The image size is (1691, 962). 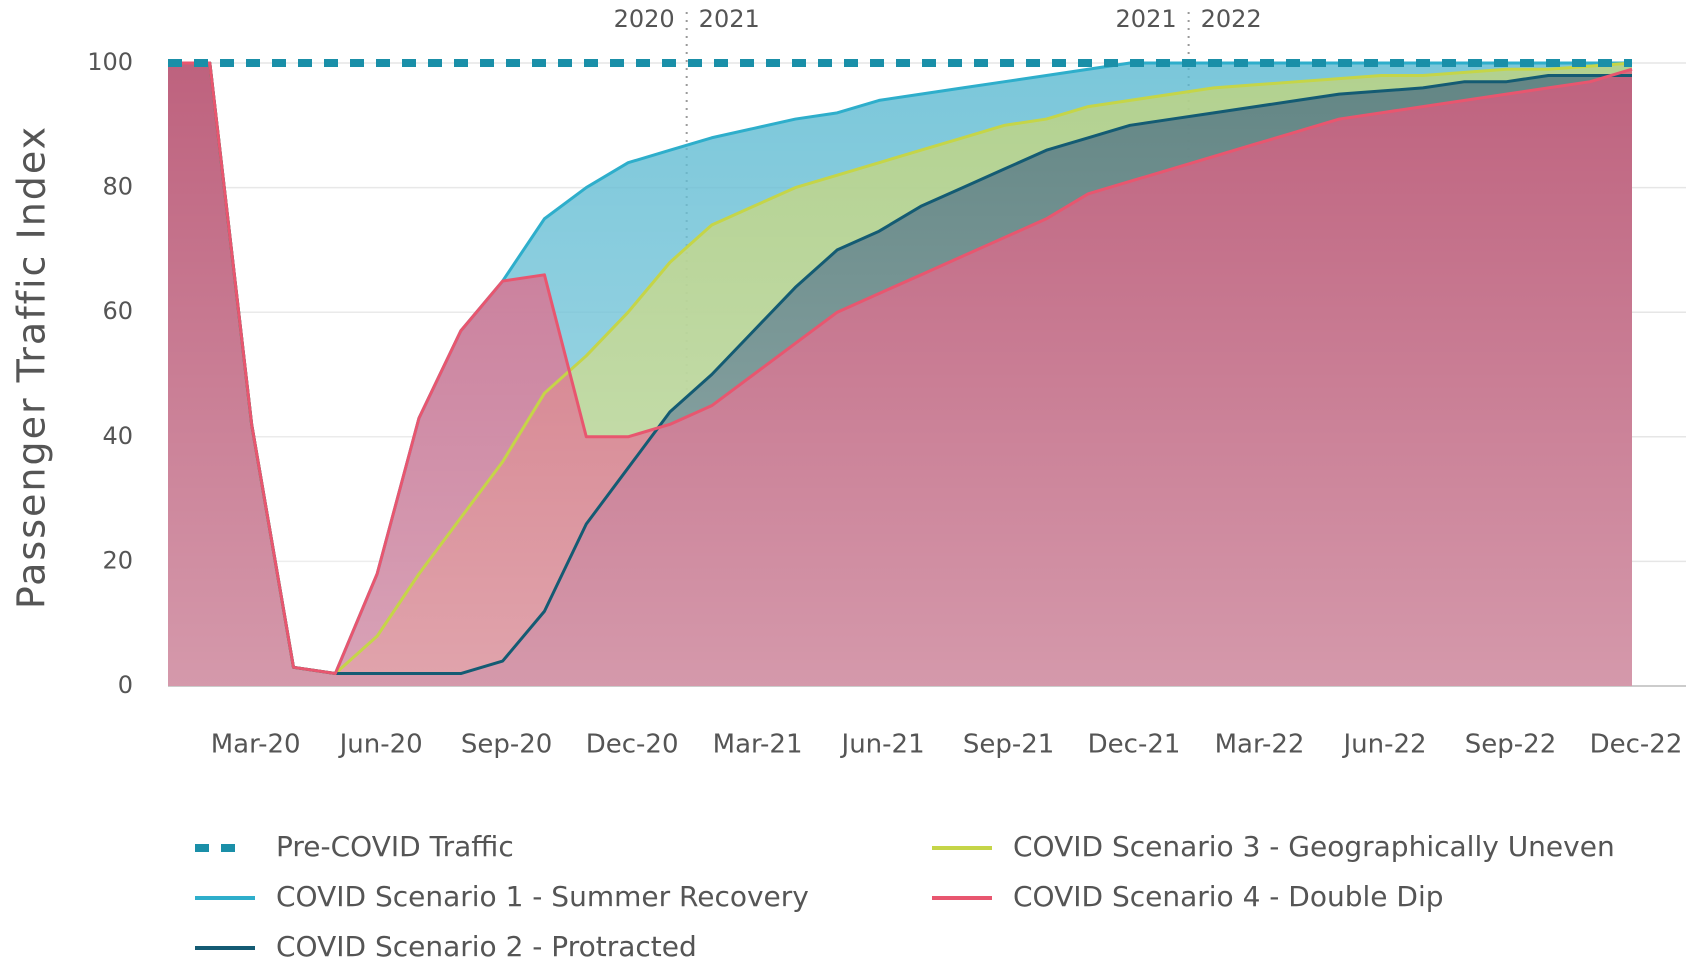 What do you see at coordinates (395, 846) in the screenshot?
I see `legend-label: Pre-COVID Traffic` at bounding box center [395, 846].